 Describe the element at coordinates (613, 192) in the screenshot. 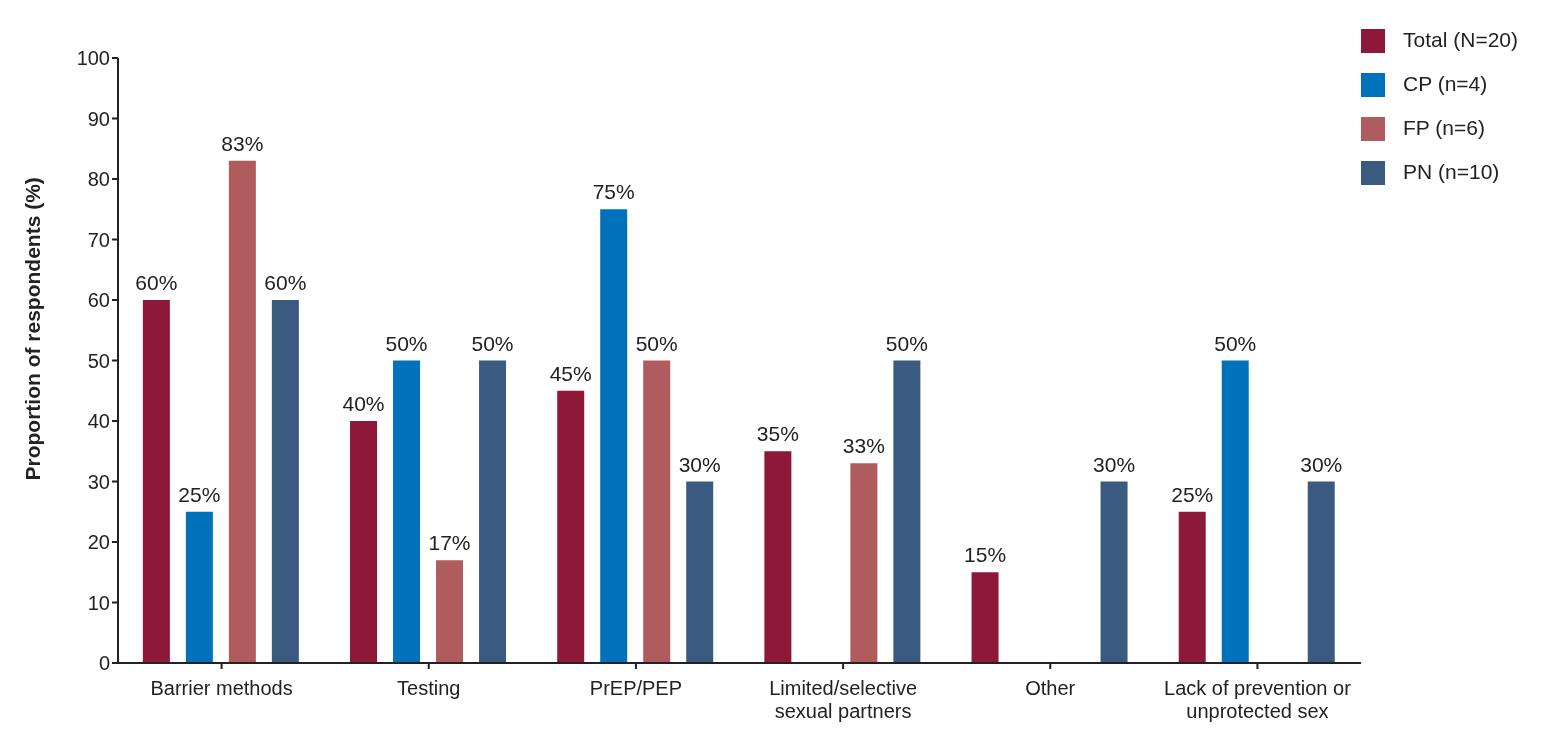

I see `data-label: 75%` at that location.